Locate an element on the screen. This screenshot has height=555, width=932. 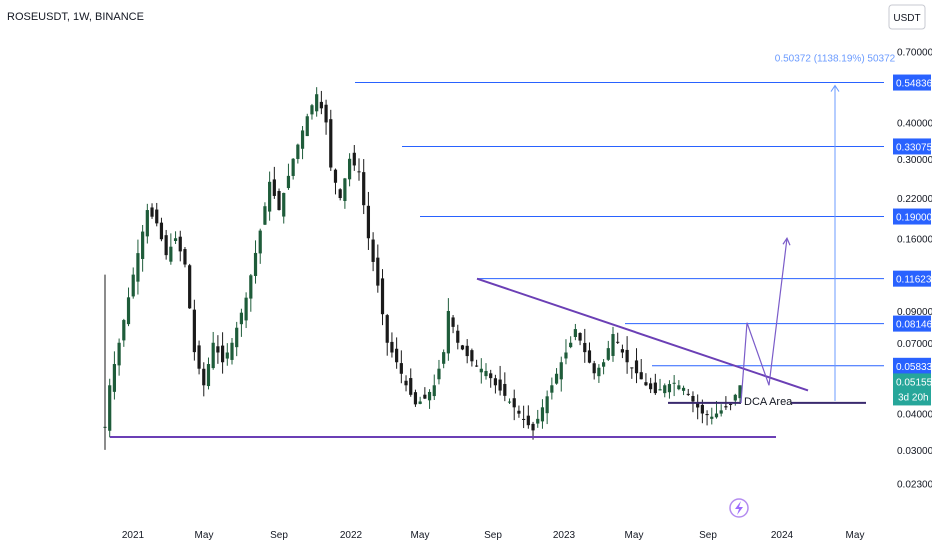
price-level-badge-label: 0.05833 is located at coordinates (914, 367).